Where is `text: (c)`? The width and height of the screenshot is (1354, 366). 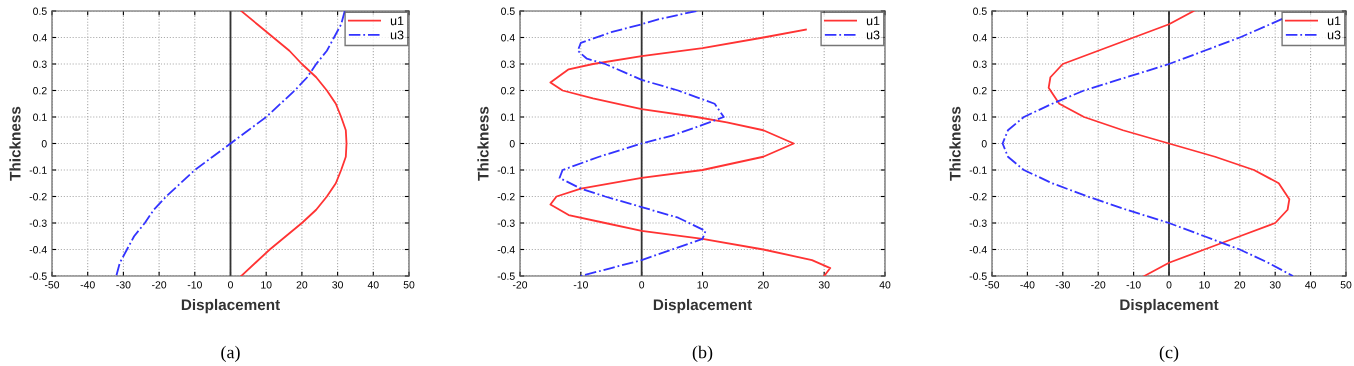 text: (c) is located at coordinates (1169, 353).